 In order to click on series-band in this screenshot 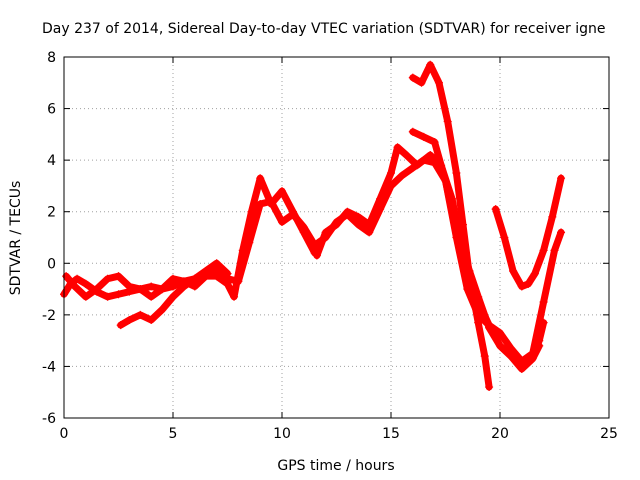, I will do `click(478, 249)`.